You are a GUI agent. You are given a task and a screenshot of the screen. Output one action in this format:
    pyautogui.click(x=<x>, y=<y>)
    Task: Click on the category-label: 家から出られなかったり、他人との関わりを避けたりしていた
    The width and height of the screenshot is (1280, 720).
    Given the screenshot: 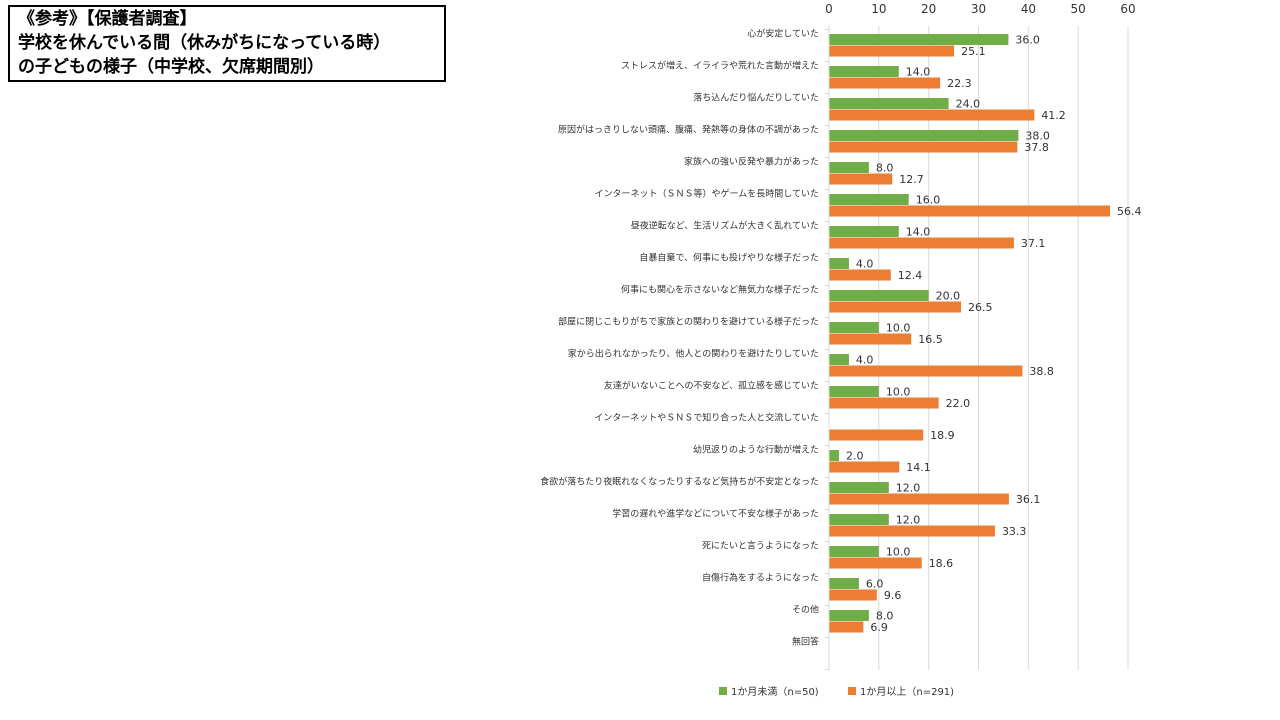 What is the action you would take?
    pyautogui.click(x=693, y=354)
    